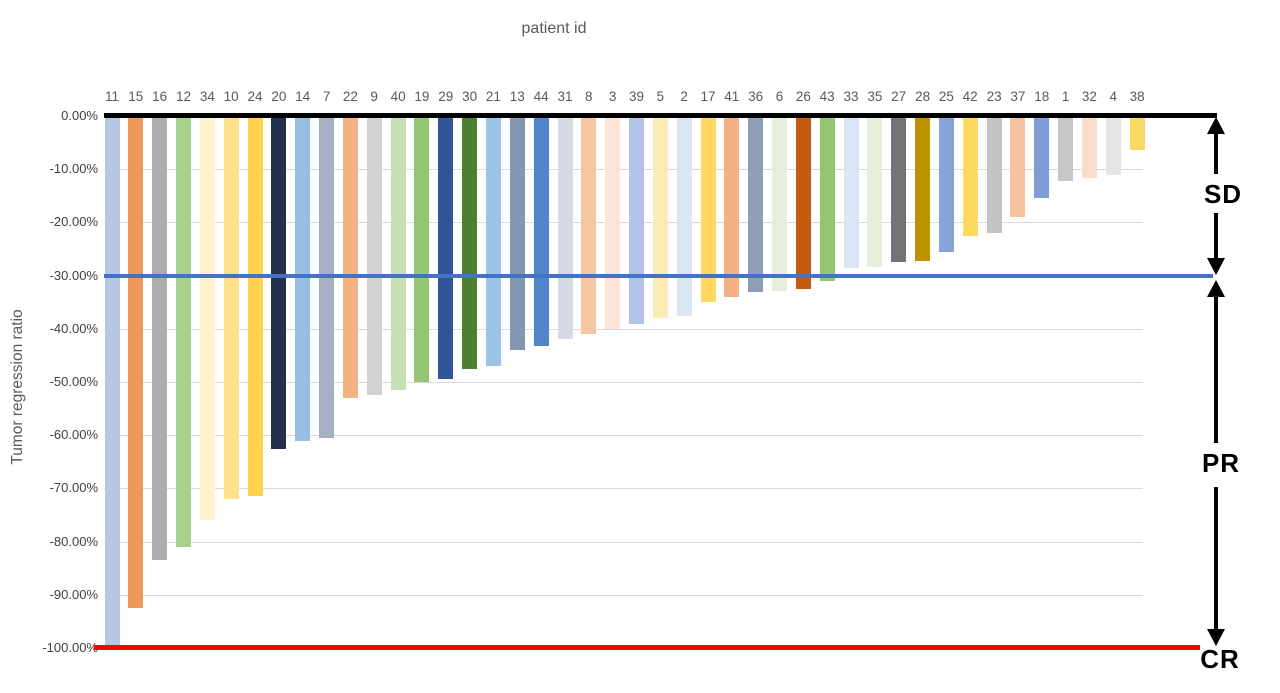 This screenshot has width=1280, height=693. I want to click on patient-id-label-26: 26, so click(803, 96).